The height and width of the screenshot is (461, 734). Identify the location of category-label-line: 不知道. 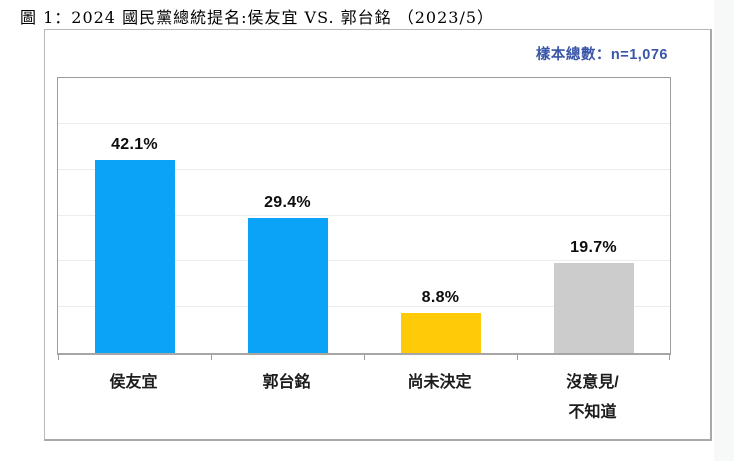
(592, 412).